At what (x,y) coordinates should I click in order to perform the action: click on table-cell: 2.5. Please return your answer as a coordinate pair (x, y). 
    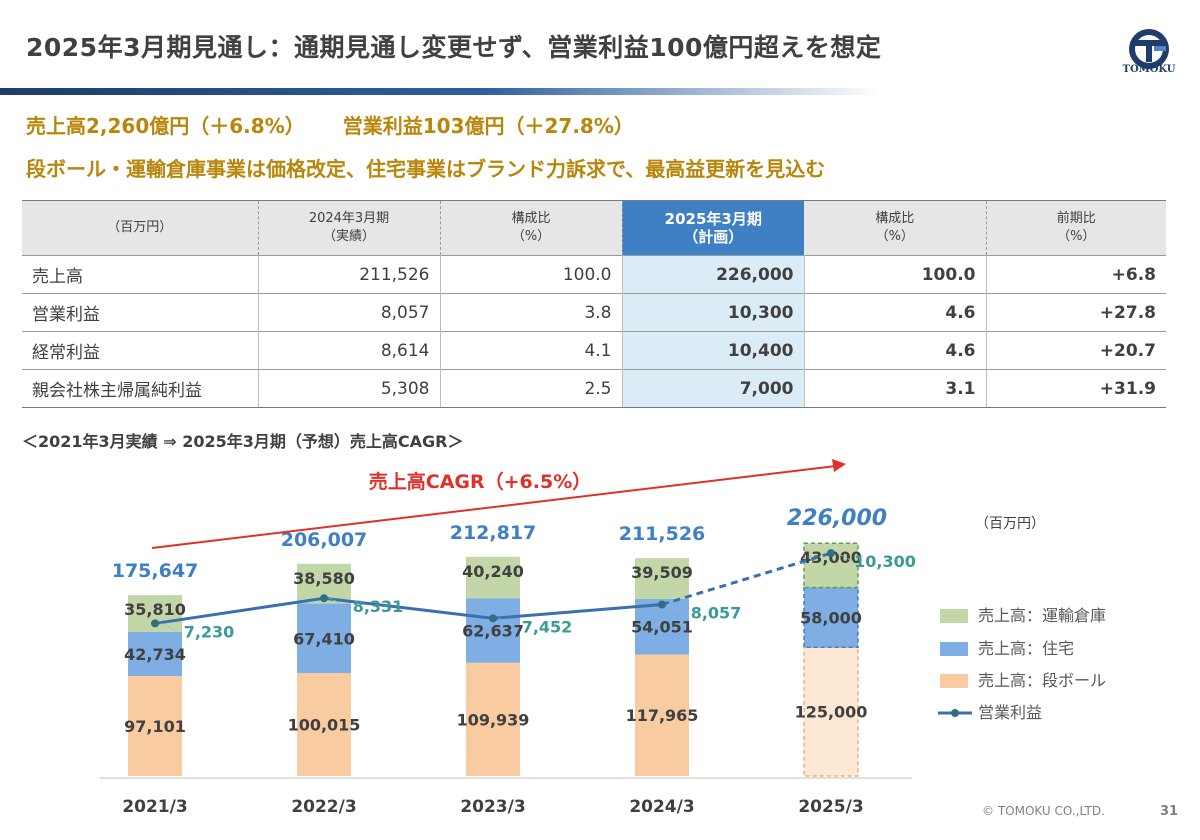
    Looking at the image, I should click on (531, 388).